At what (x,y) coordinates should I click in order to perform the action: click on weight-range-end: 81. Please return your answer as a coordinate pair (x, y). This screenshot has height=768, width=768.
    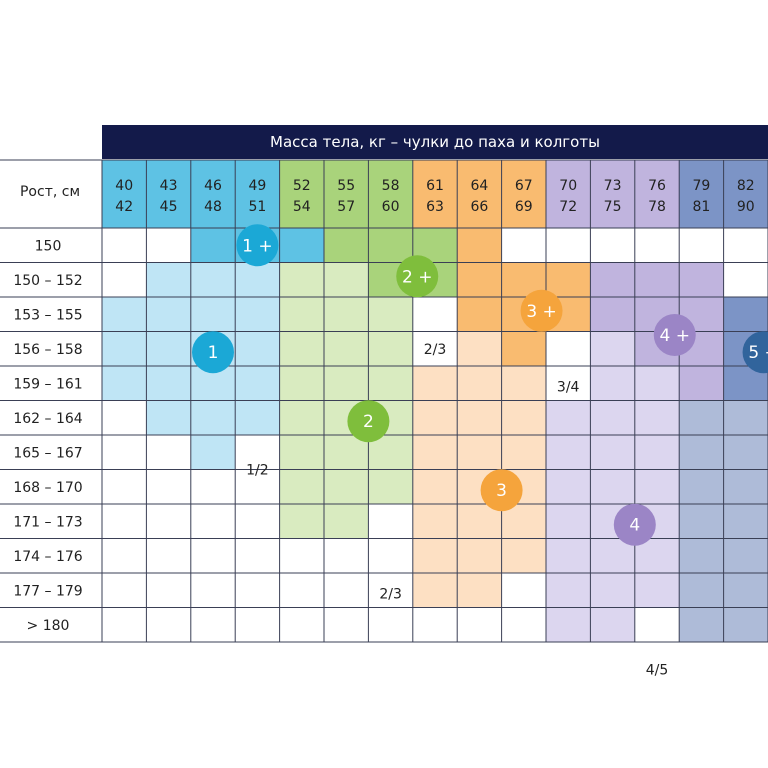
    Looking at the image, I should click on (701, 207).